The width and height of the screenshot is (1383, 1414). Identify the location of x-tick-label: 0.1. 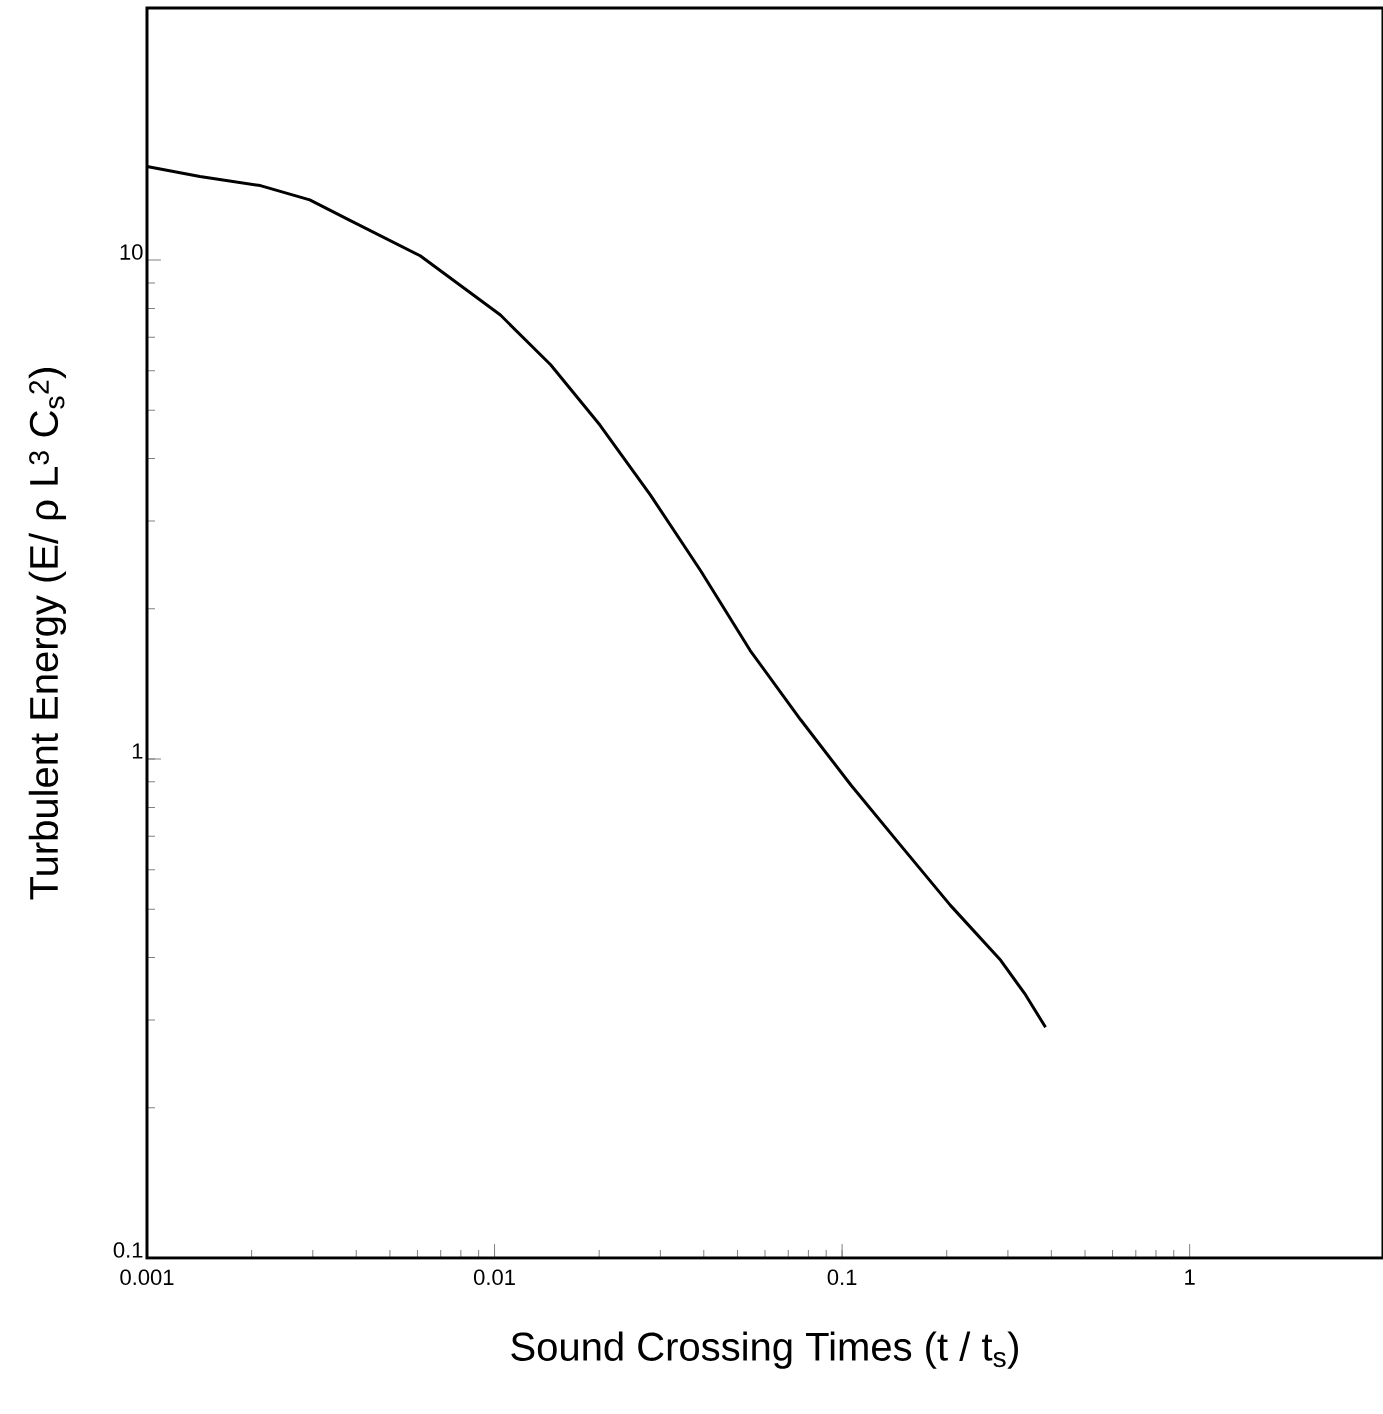
(842, 1277).